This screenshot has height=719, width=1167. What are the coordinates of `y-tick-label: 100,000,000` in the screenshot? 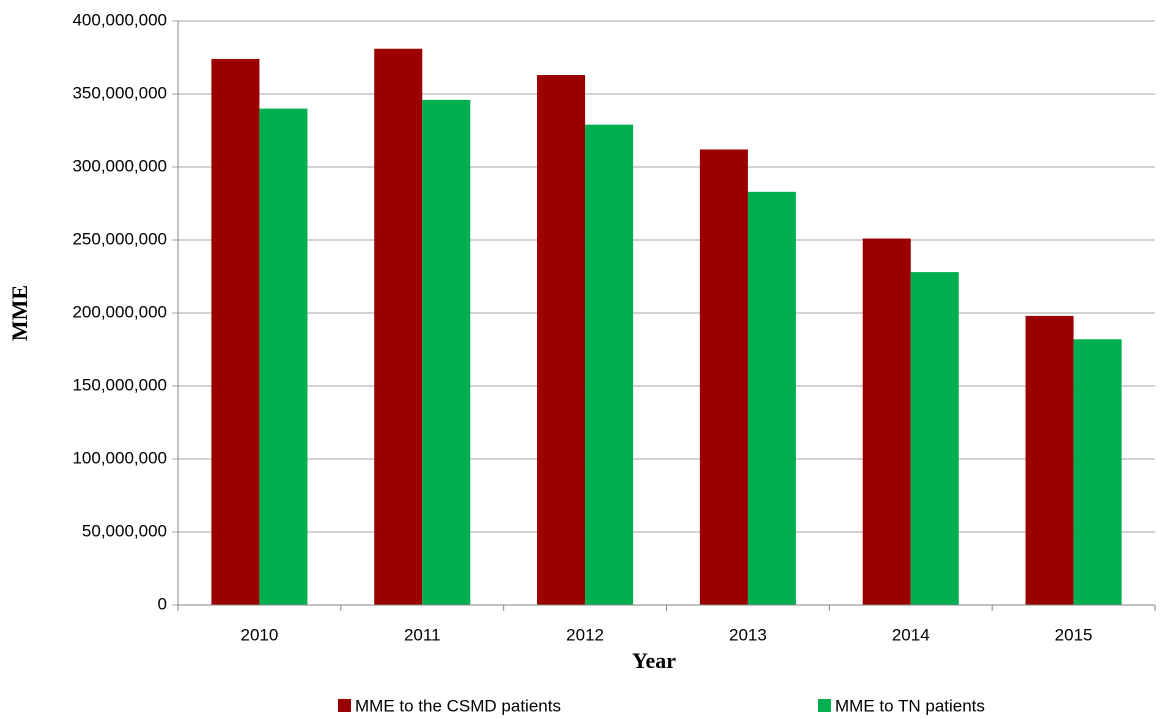 It's located at (119, 457).